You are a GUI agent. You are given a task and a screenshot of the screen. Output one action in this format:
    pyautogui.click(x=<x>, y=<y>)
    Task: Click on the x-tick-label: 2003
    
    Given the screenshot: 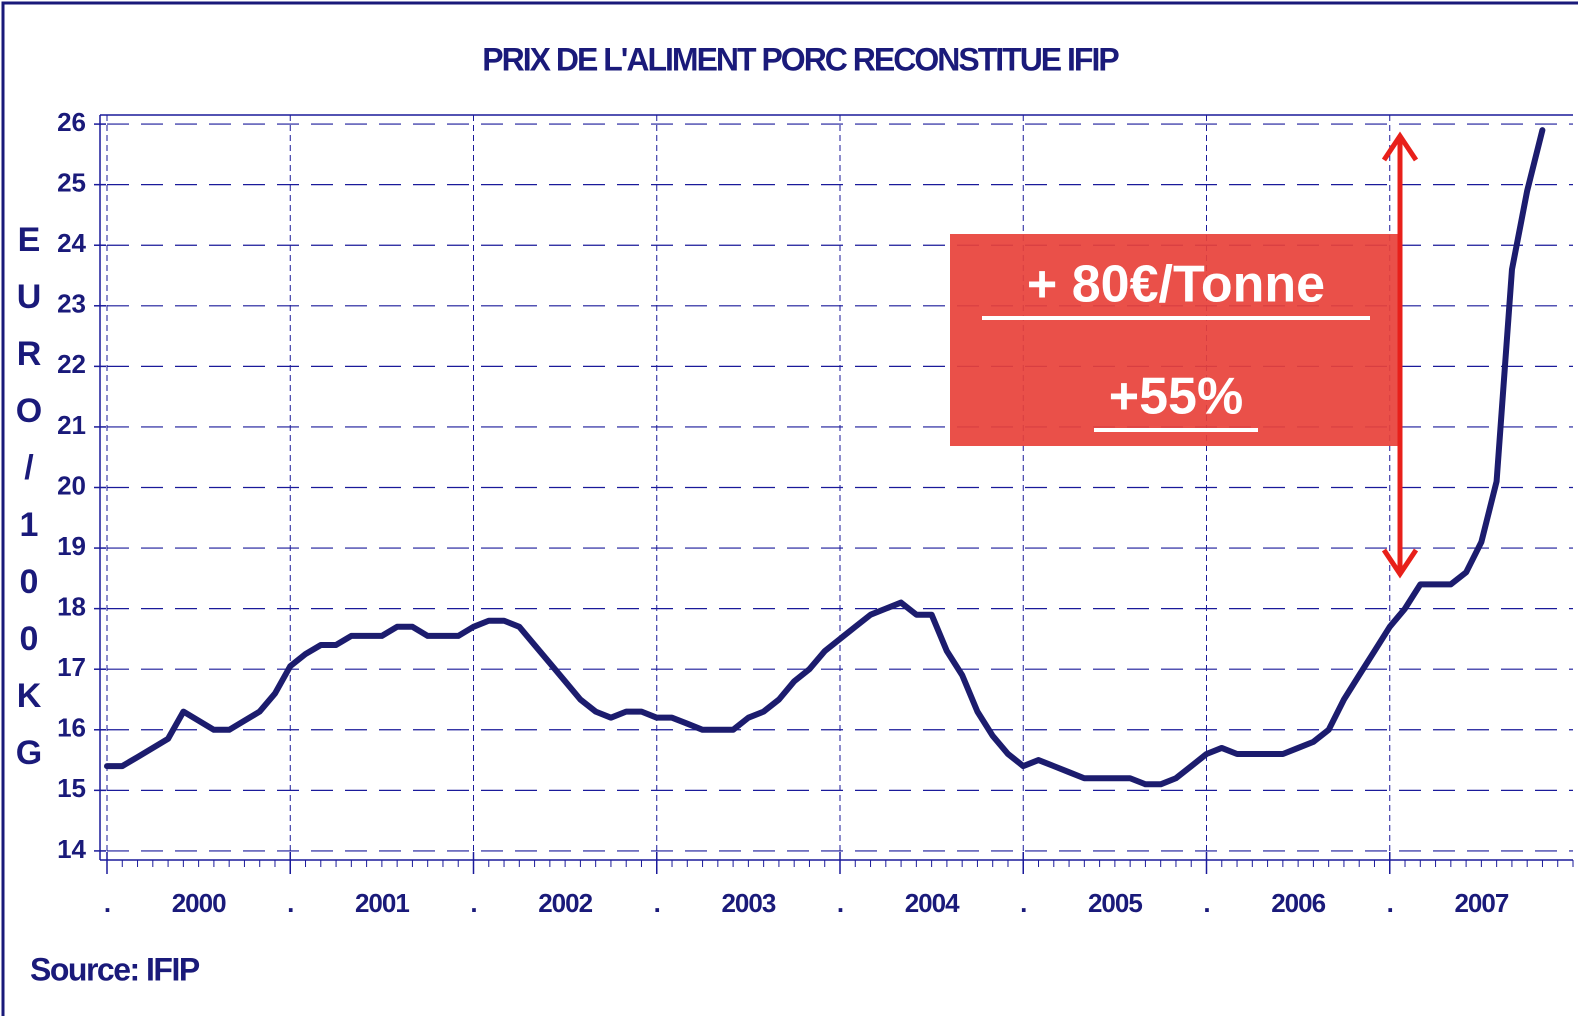 What is the action you would take?
    pyautogui.click(x=748, y=903)
    